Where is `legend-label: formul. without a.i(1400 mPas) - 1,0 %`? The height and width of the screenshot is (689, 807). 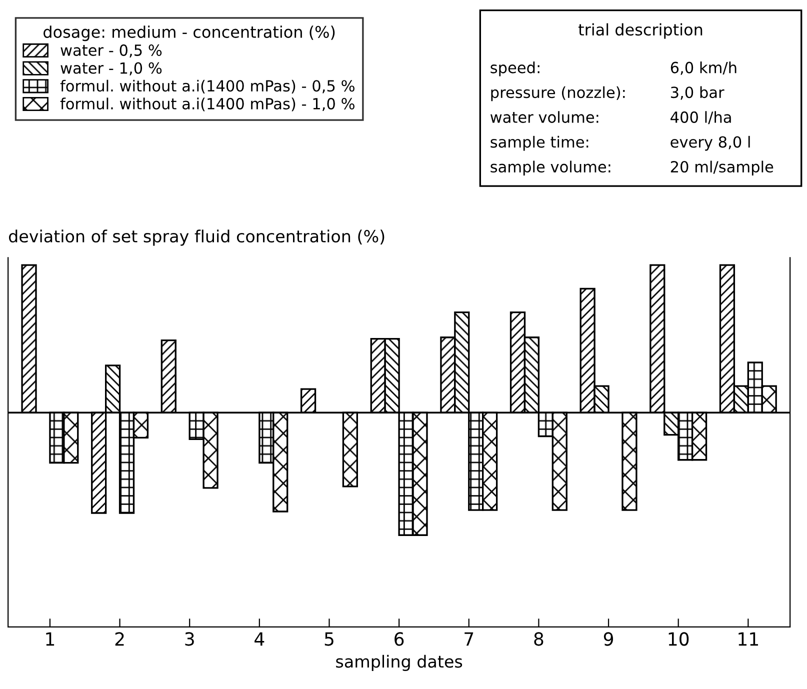 legend-label: formul. without a.i(1400 mPas) - 1,0 % is located at coordinates (207, 105).